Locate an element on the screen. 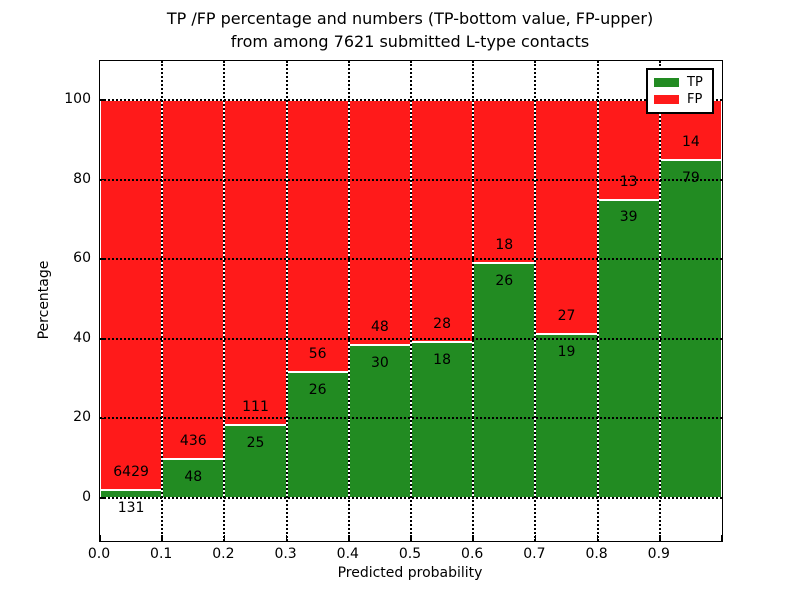 The width and height of the screenshot is (800, 600). x-tick-label: 0.0 is located at coordinates (99, 554).